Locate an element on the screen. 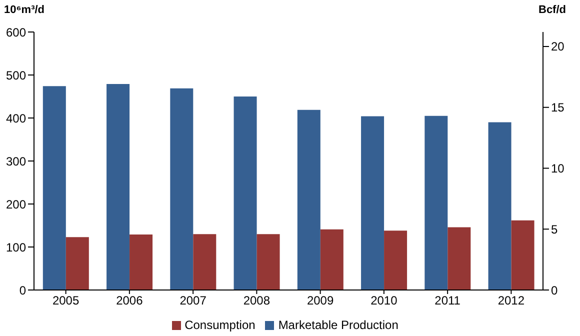 This screenshot has width=580, height=336. y-tick-label: 0 is located at coordinates (22, 290).